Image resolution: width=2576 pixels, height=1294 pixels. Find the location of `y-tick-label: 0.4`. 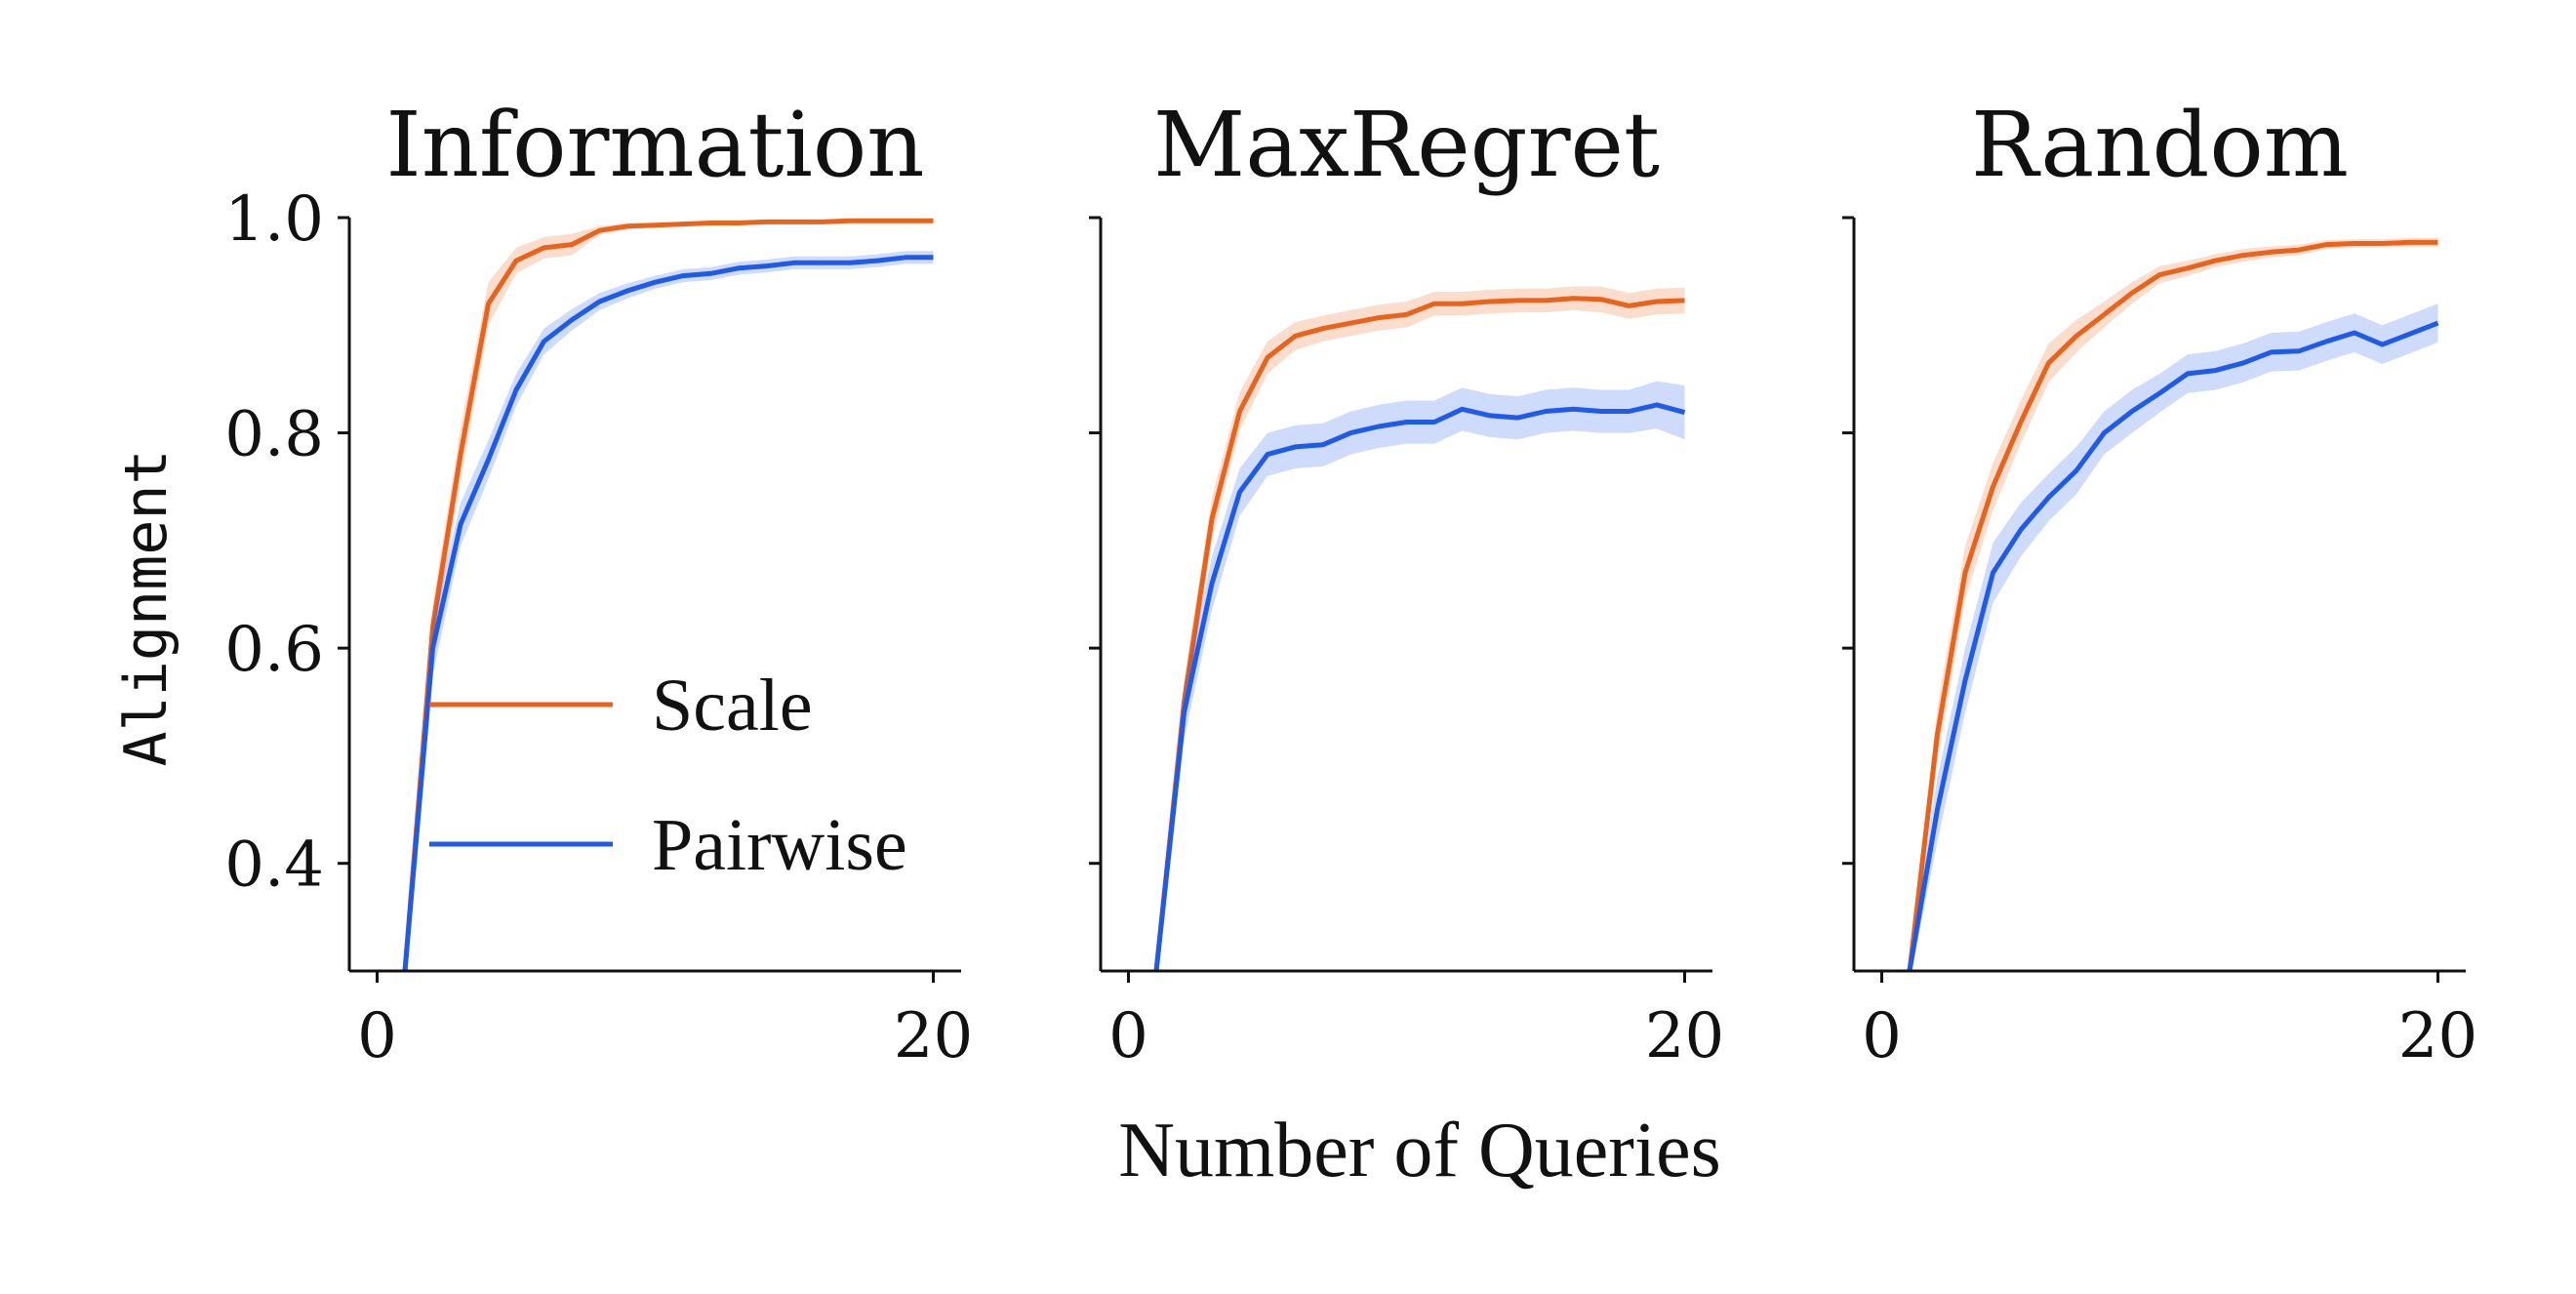

y-tick-label: 0.4 is located at coordinates (274, 865).